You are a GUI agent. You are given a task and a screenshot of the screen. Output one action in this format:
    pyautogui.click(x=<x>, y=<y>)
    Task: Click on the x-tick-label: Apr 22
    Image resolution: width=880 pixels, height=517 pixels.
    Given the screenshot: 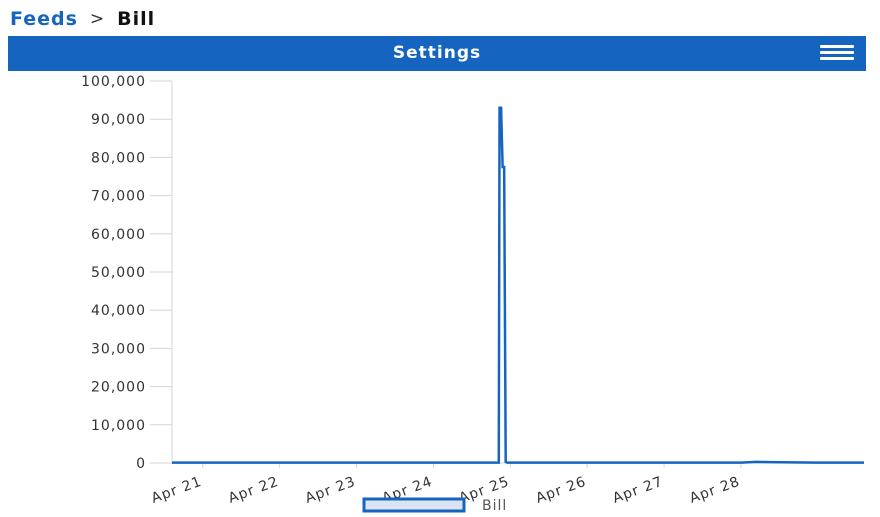 What is the action you would take?
    pyautogui.click(x=253, y=490)
    